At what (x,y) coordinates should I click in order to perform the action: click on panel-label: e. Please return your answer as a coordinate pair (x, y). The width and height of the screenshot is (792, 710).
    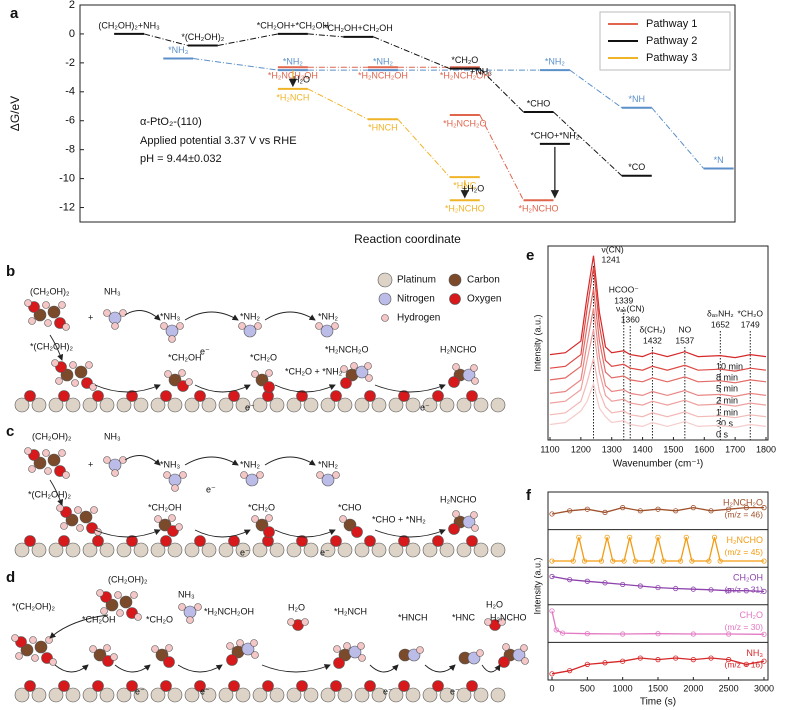
    Looking at the image, I should click on (530, 255).